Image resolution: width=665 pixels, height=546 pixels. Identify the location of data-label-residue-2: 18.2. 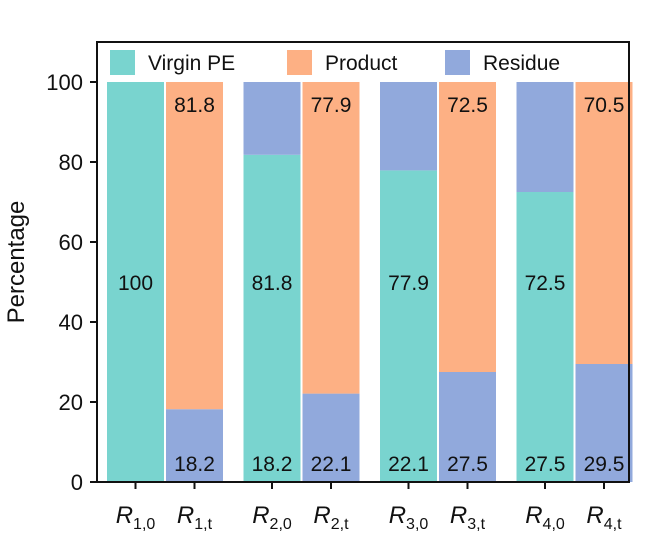
(194, 464).